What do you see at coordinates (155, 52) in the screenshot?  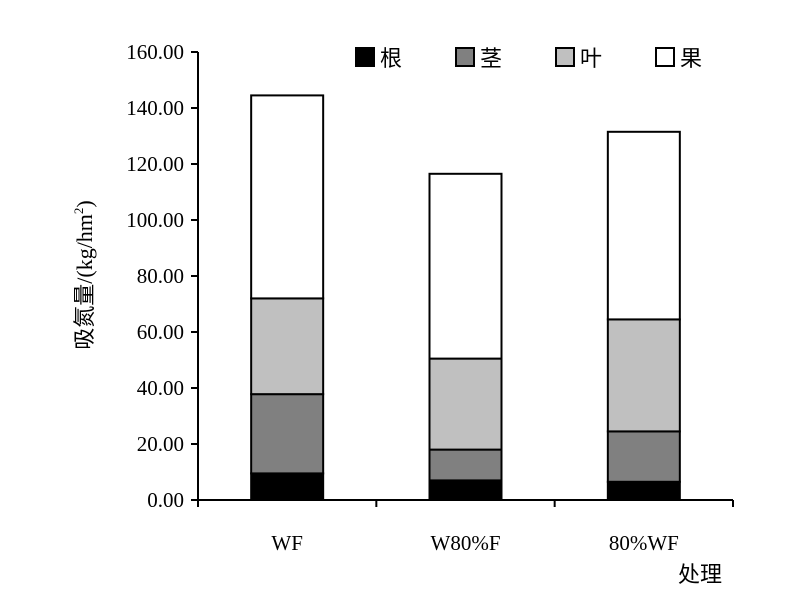 I see `y-tick-label: 160.00` at bounding box center [155, 52].